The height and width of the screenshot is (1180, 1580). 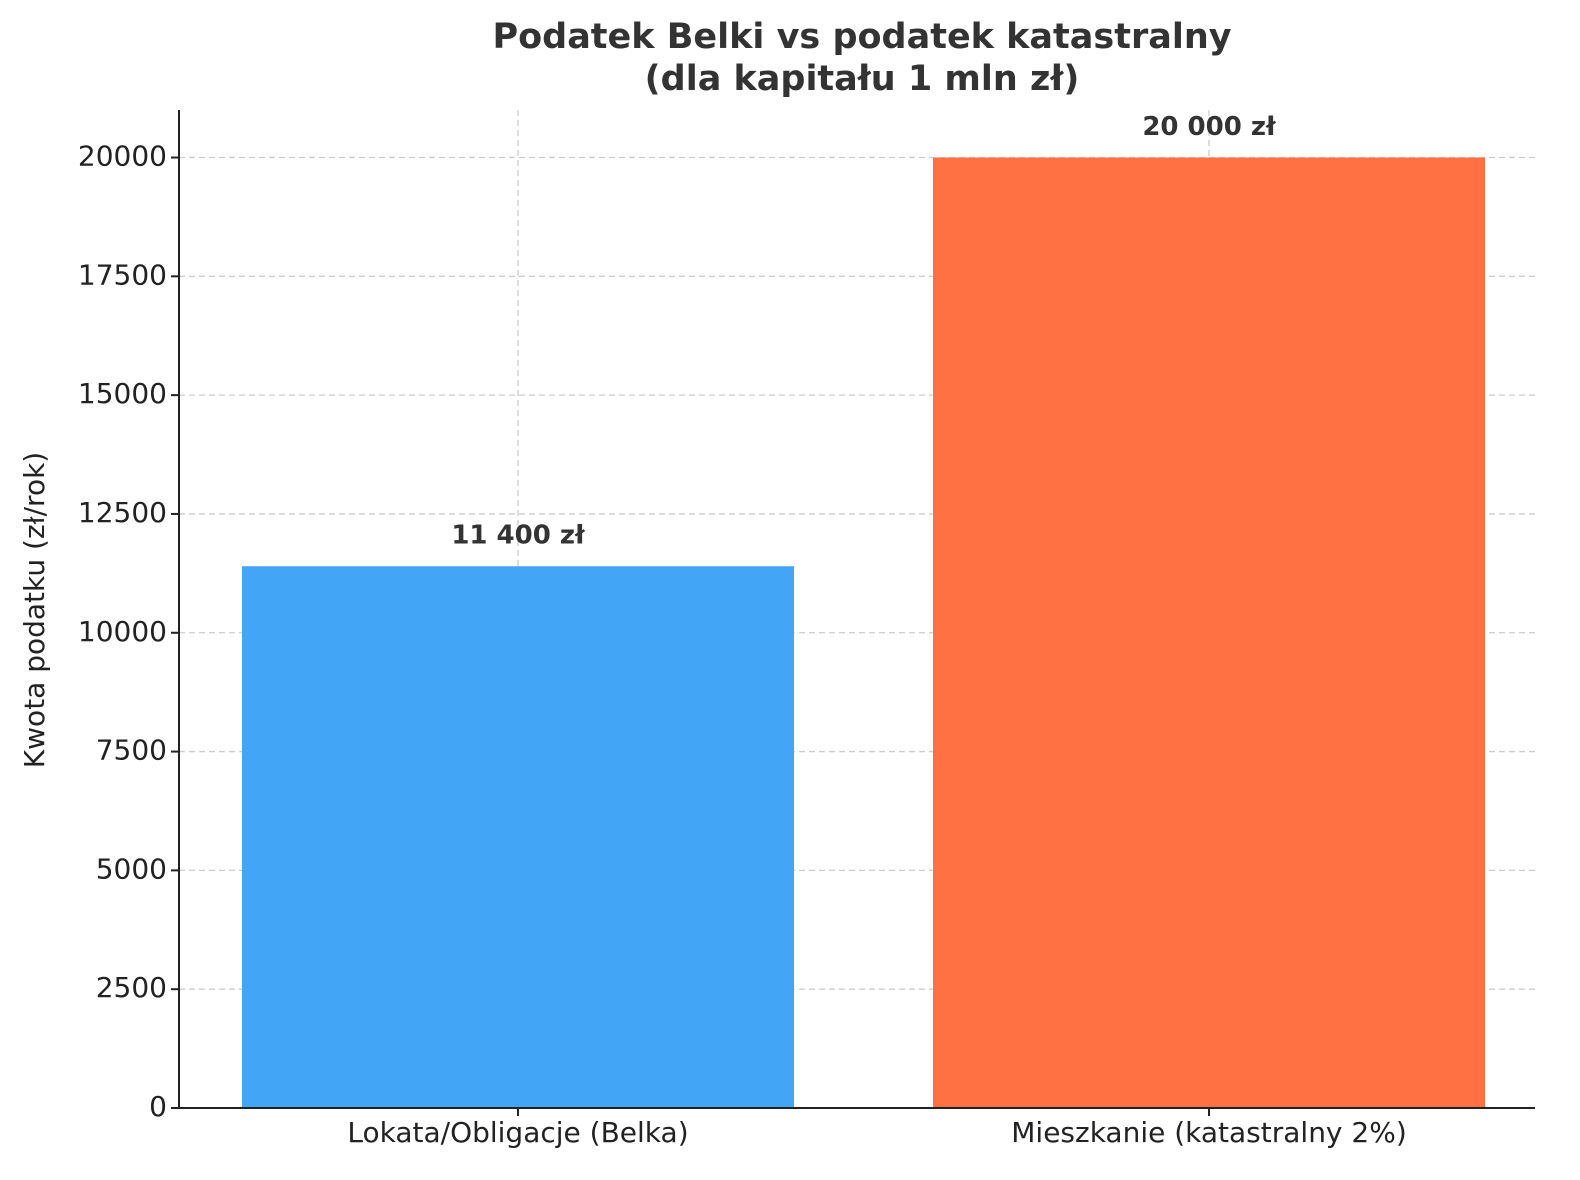 I want to click on y-tick-label: 7500, so click(x=131, y=750).